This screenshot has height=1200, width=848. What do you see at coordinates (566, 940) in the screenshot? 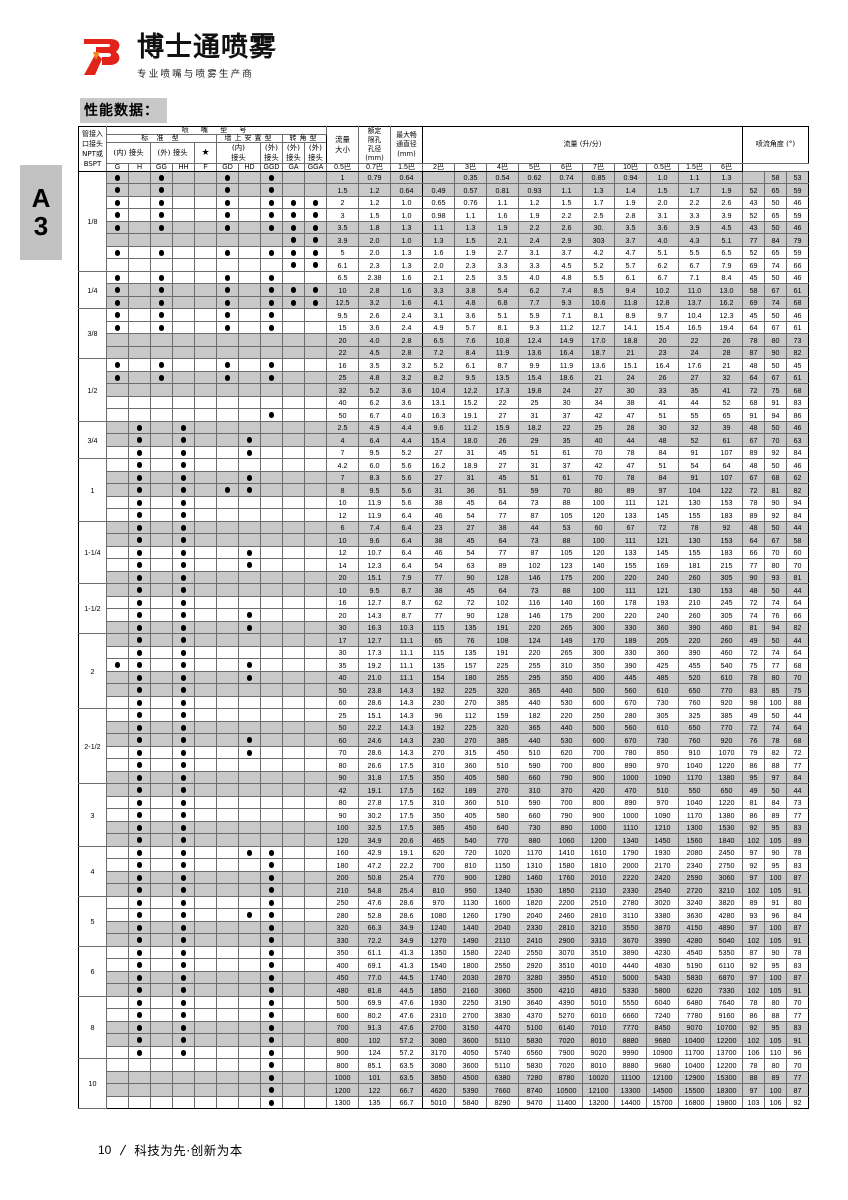
I see `flow-value-3巴: 2900` at bounding box center [566, 940].